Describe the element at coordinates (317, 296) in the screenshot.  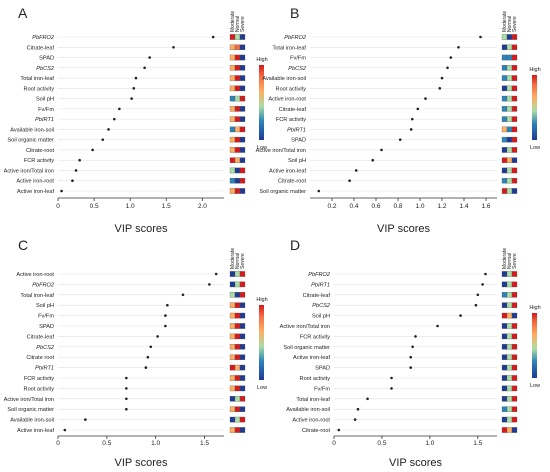
I see `variable-label: Citrate-leaf` at that location.